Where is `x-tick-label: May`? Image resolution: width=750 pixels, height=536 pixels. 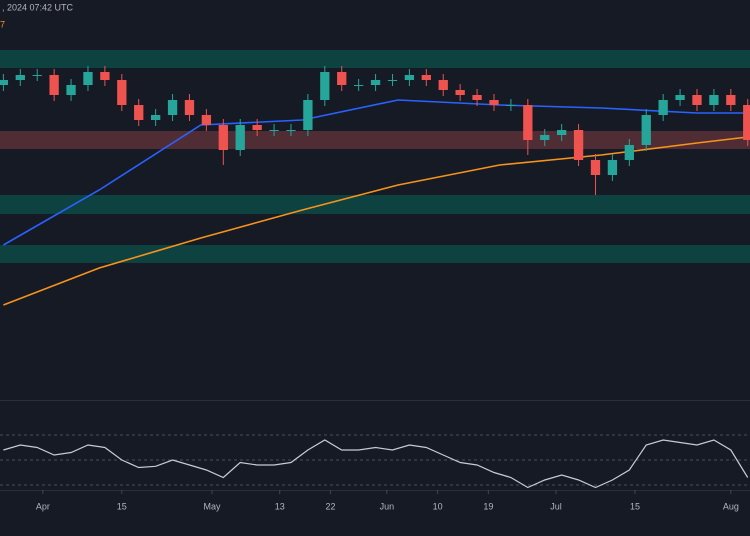
x-tick-label: May is located at coordinates (213, 506).